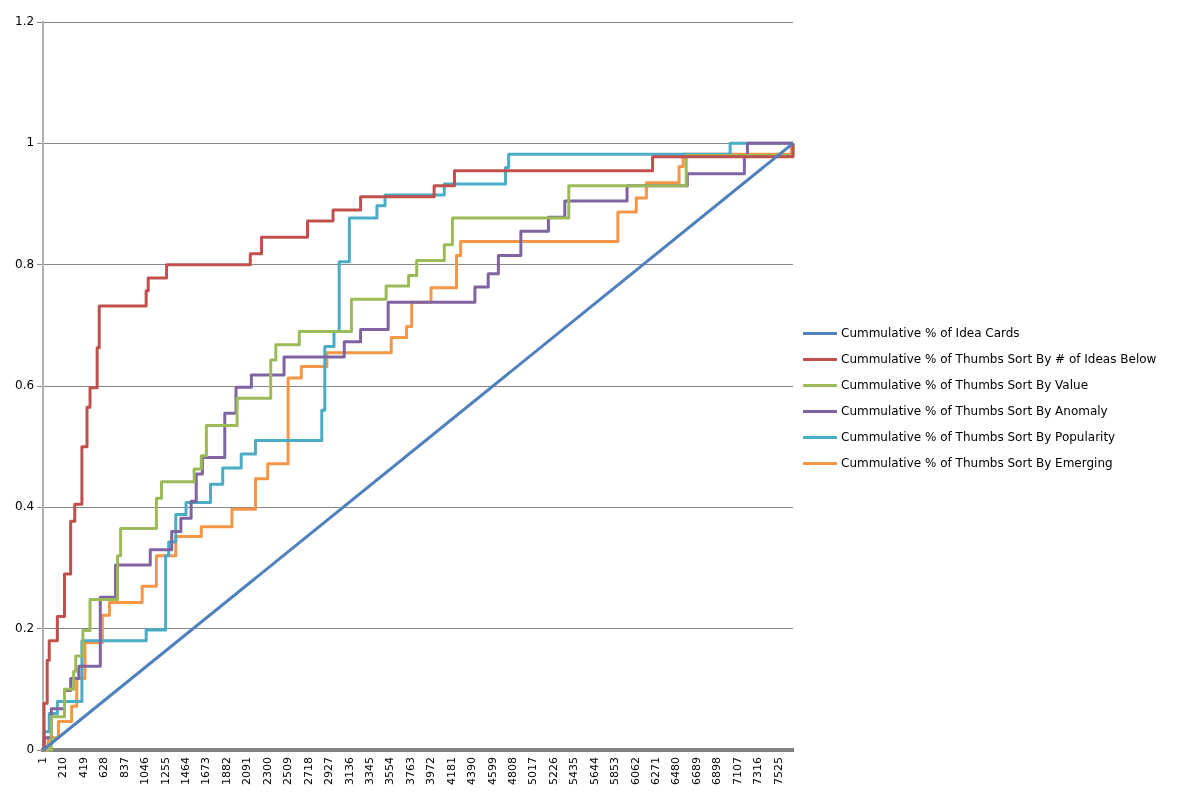  Describe the element at coordinates (247, 771) in the screenshot. I see `x-tick-label: 2091` at that location.